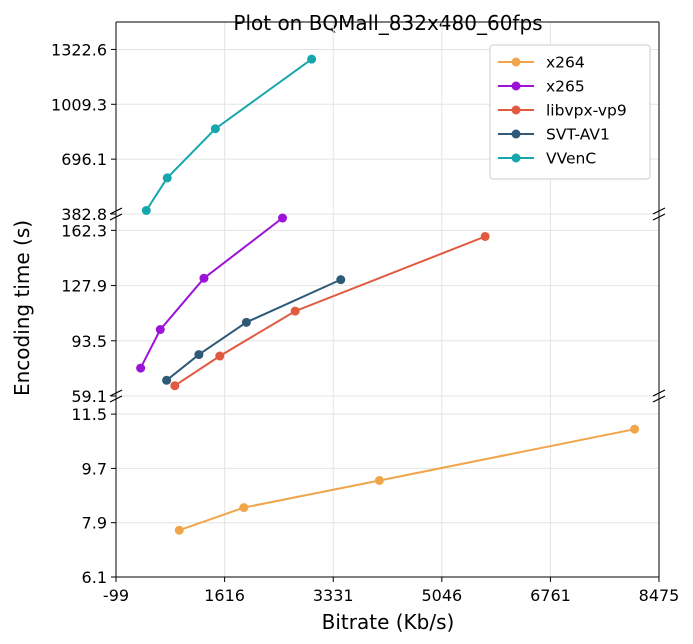  What do you see at coordinates (541, 87) in the screenshot?
I see `legend-item-x265: x265` at bounding box center [541, 87].